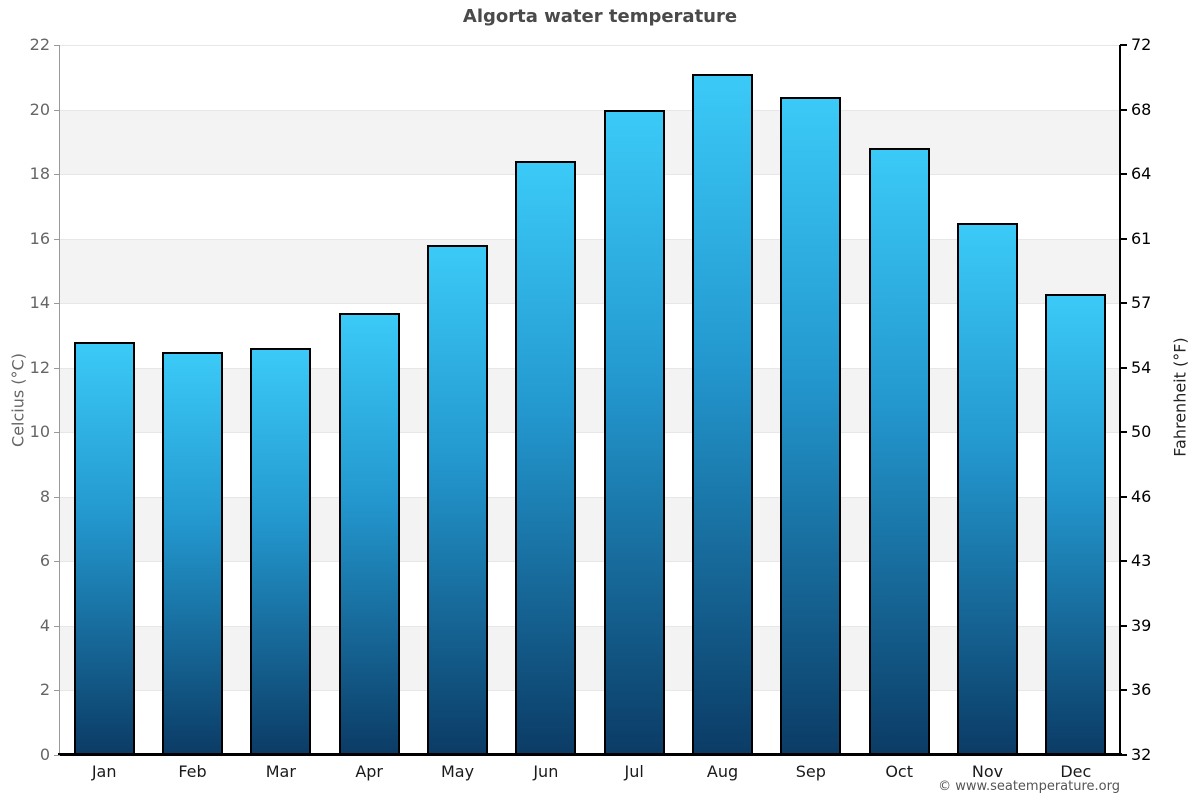  What do you see at coordinates (1141, 109) in the screenshot?
I see `y-tick-label-fahrenheit: 68` at bounding box center [1141, 109].